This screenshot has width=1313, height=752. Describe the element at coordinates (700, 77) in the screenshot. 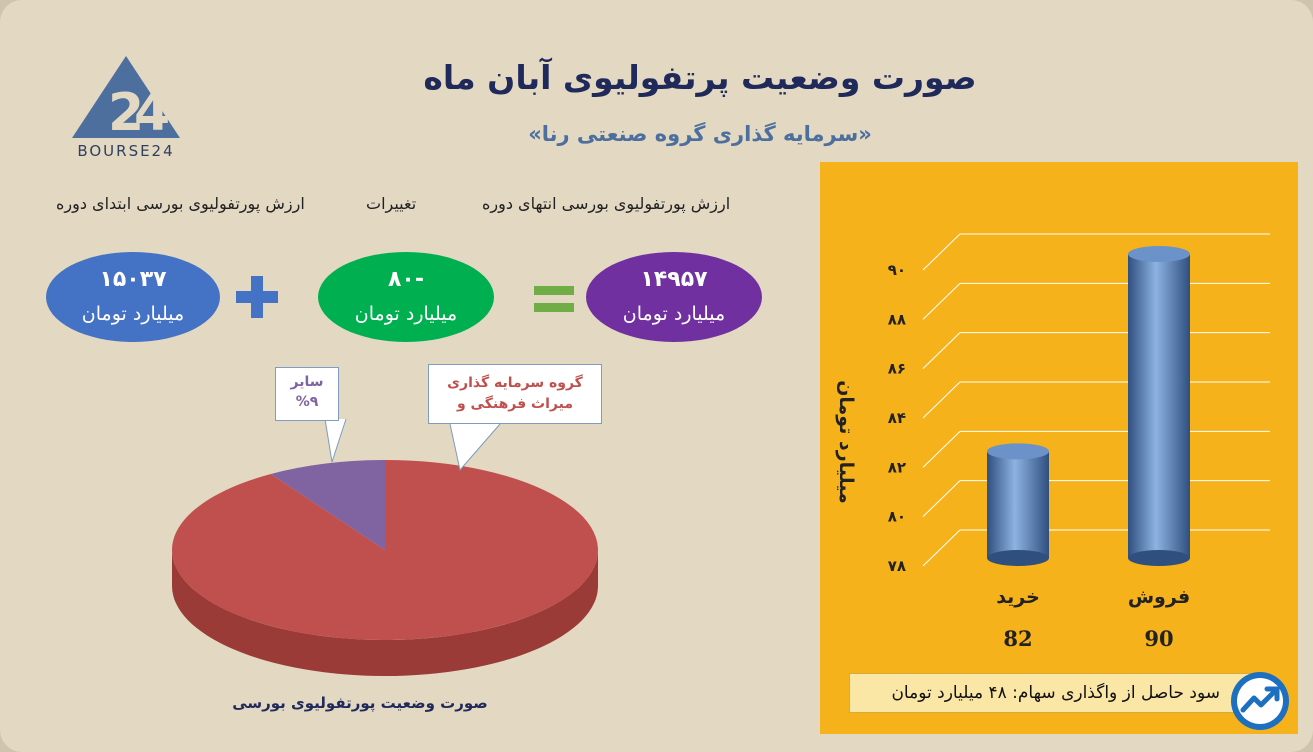

I see `page-title: صورت وضعیت پرتفولیوی آبان ماه` at that location.